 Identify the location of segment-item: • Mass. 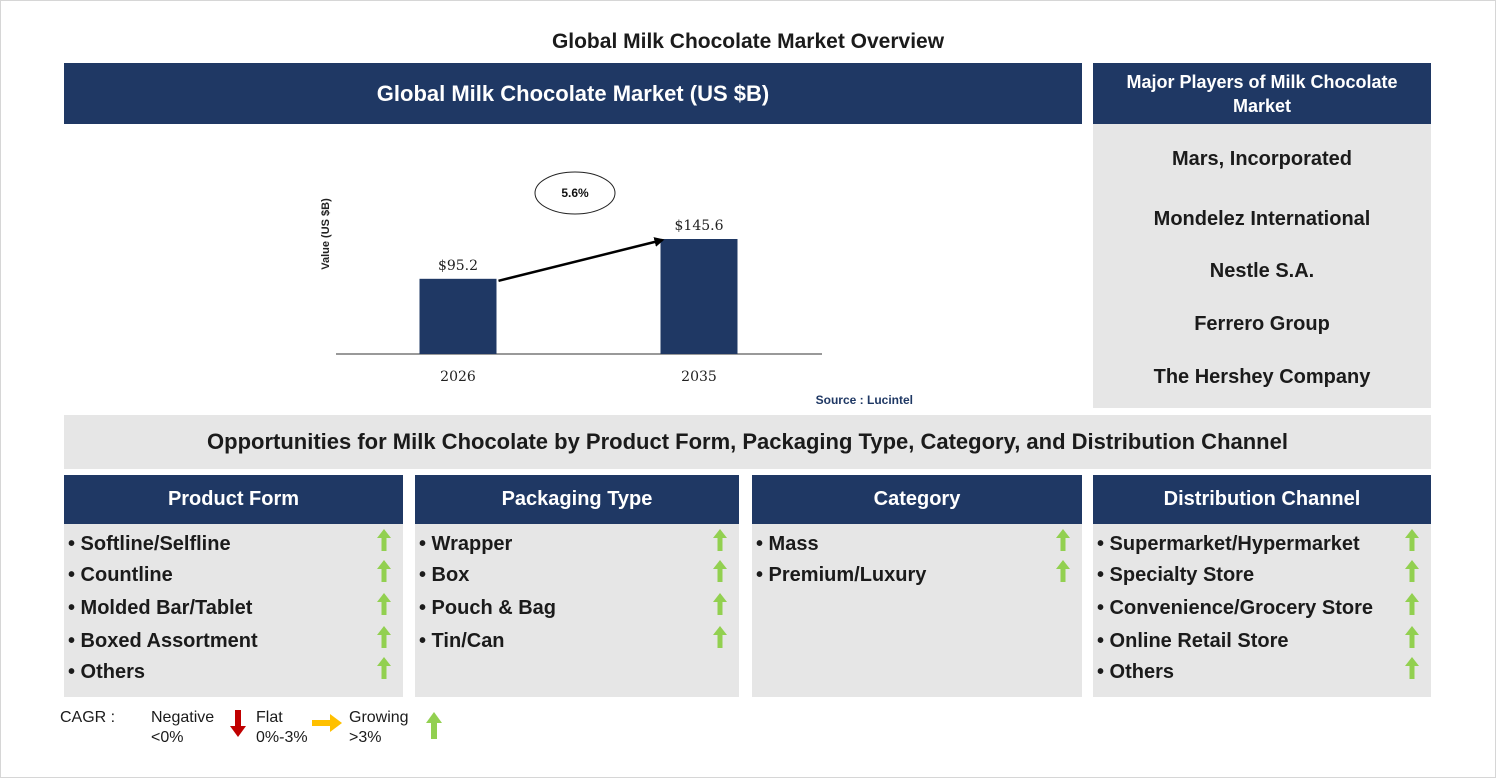
(787, 544).